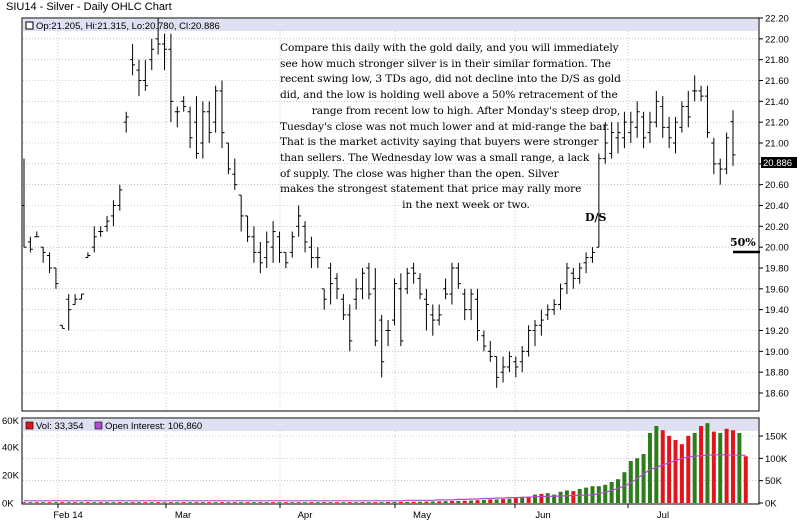 The height and width of the screenshot is (523, 800). Describe the element at coordinates (777, 81) in the screenshot. I see `price-tick-label: 21.60` at that location.